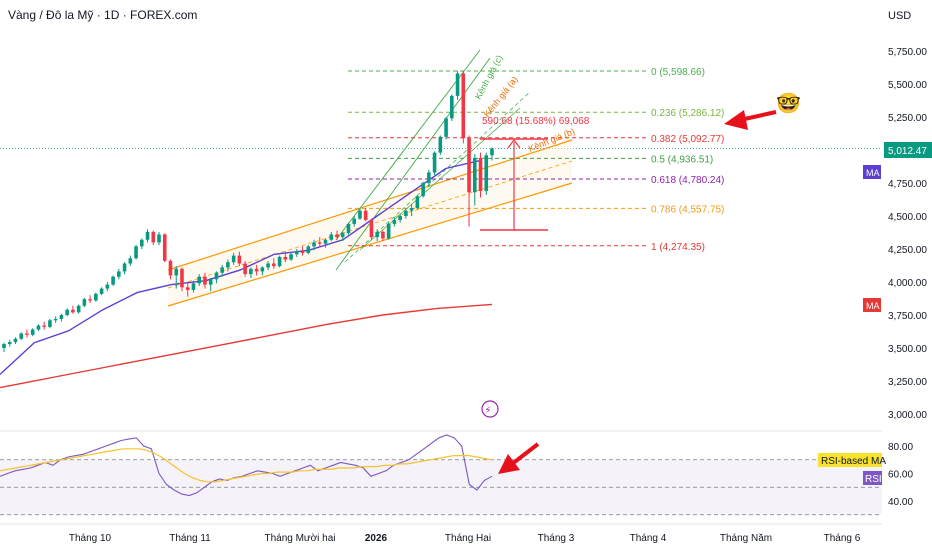  I want to click on rsi-ma-line, so click(246, 465).